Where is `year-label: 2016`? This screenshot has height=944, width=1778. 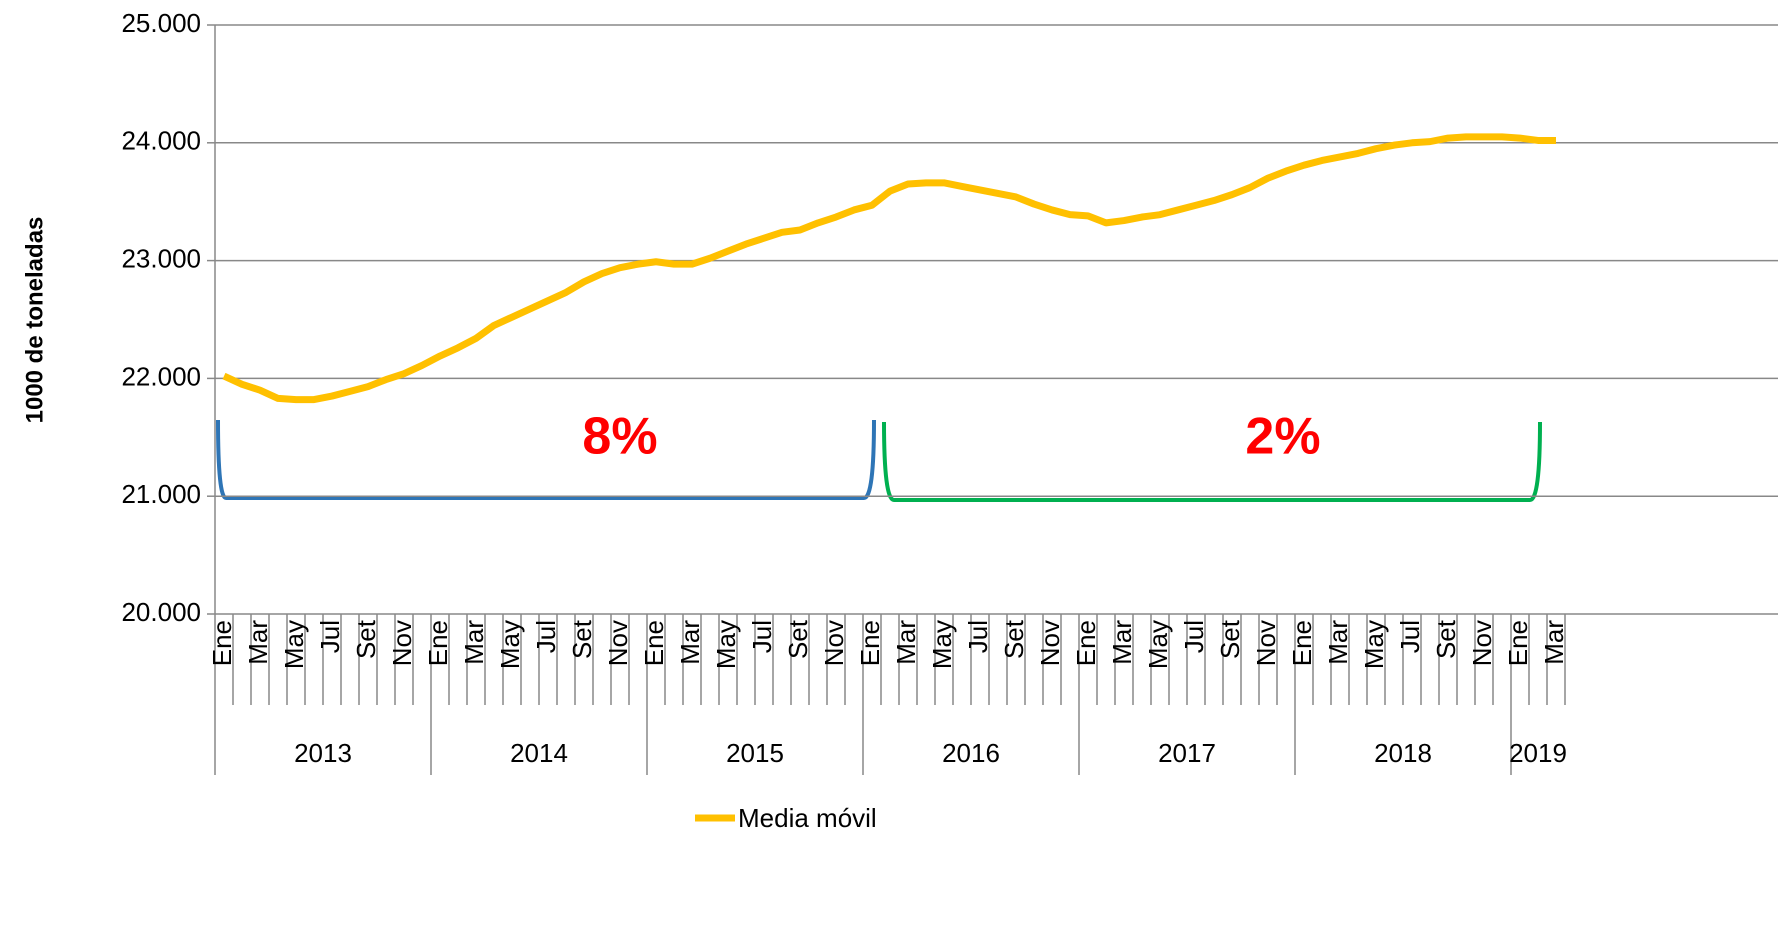
year-label: 2016 is located at coordinates (971, 753).